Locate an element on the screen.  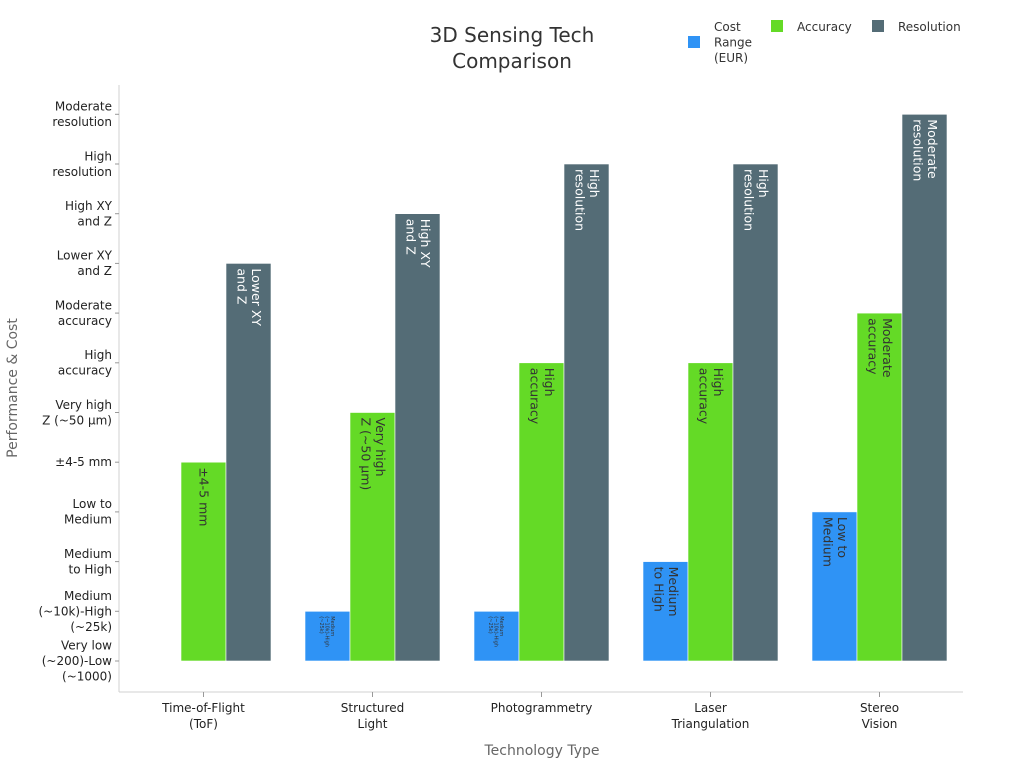
chart-title: 3D Sensing Tech Comparison is located at coordinates (512, 48).